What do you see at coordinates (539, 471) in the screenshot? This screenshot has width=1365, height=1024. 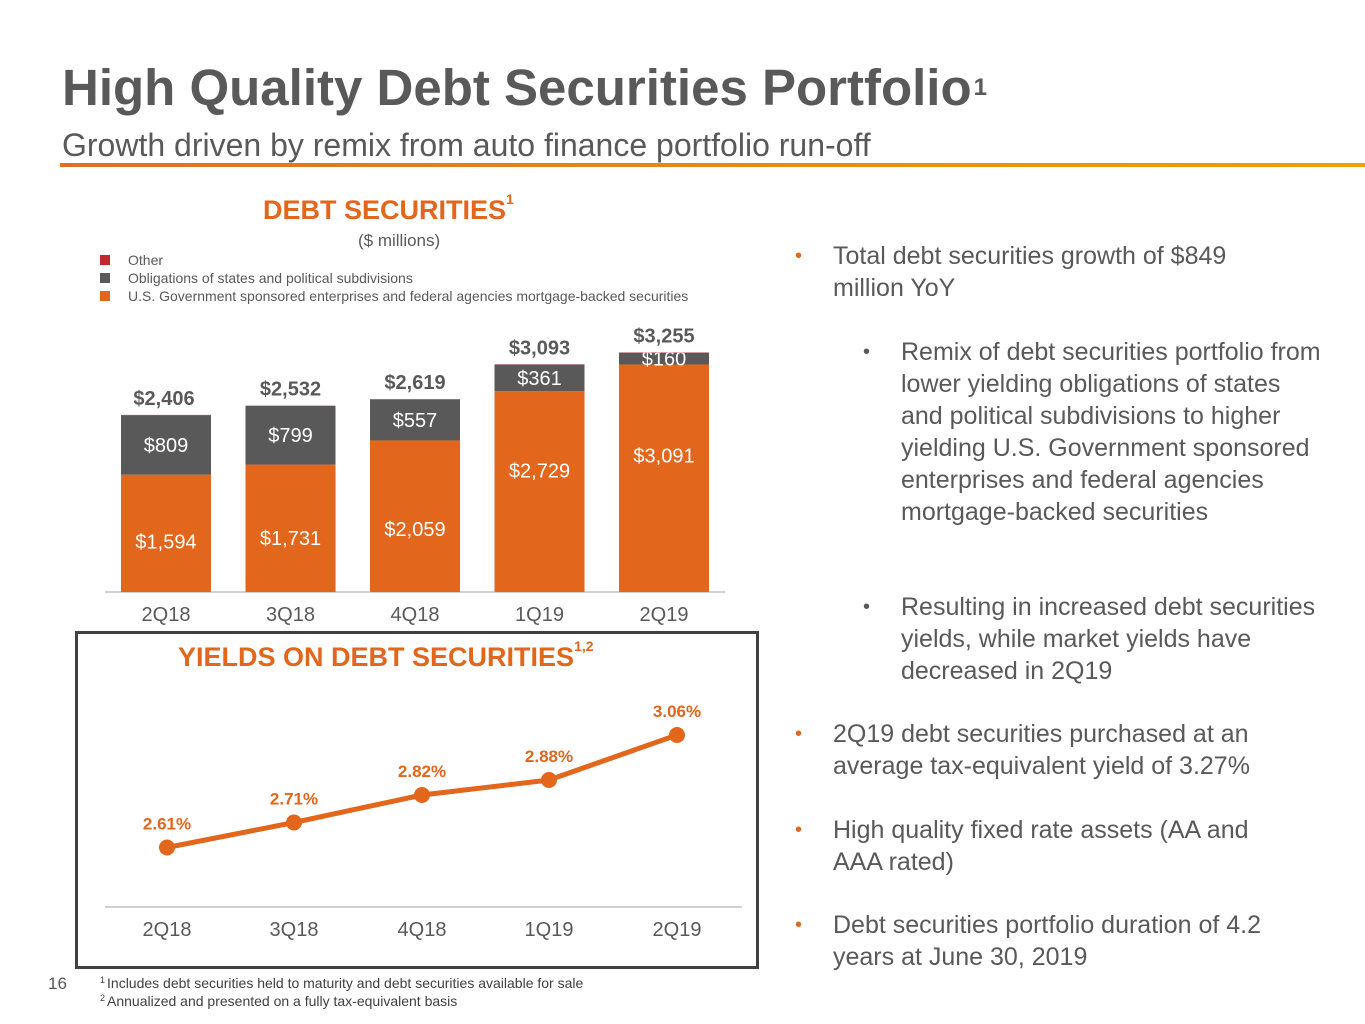 I see `bar-value-label: $2,729` at bounding box center [539, 471].